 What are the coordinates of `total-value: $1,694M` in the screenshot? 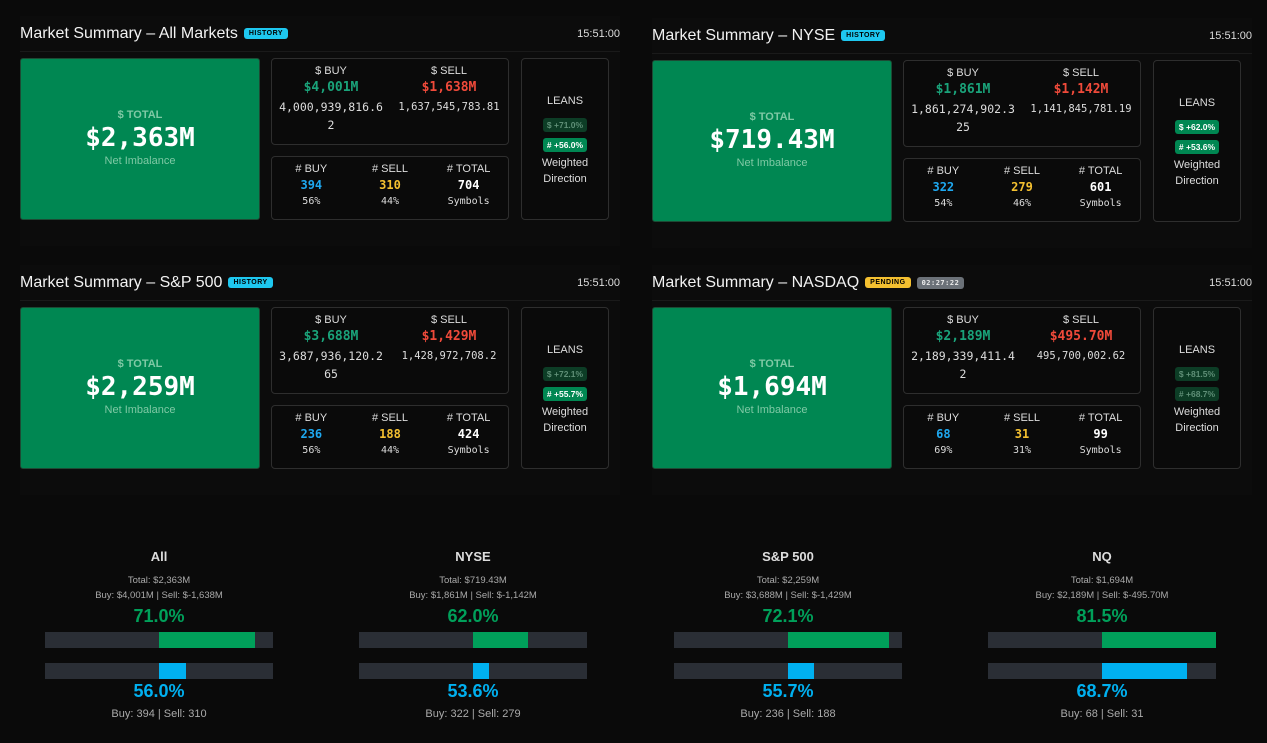 It's located at (772, 387).